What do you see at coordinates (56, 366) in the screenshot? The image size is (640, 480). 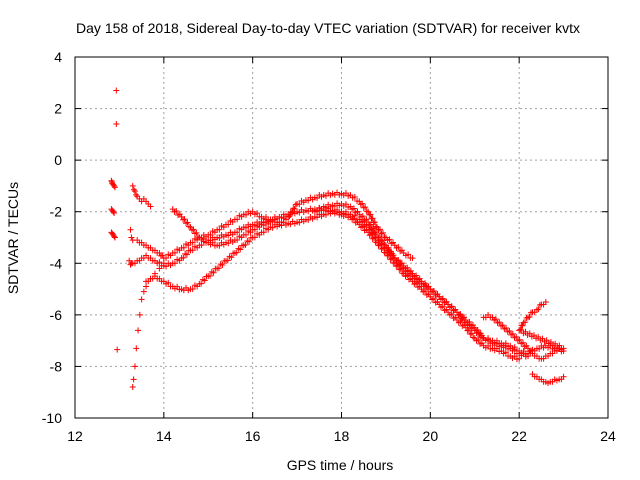 I see `y-tick-label: -8` at bounding box center [56, 366].